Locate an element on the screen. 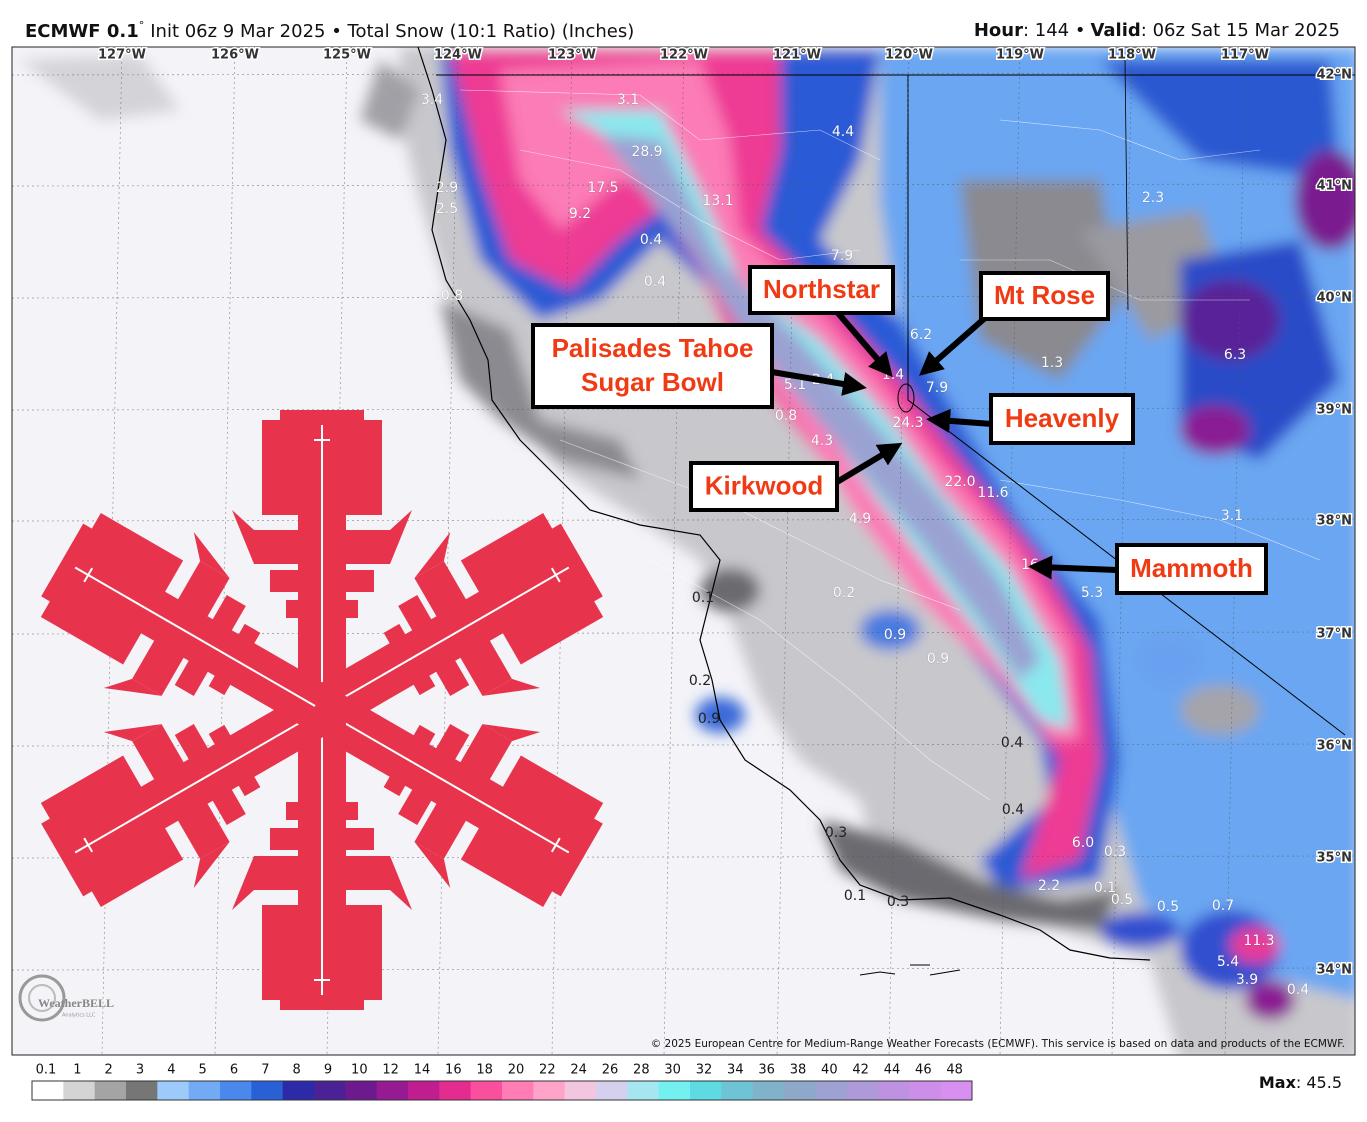 The height and width of the screenshot is (1122, 1367). map-value: 0.7 is located at coordinates (1223, 906).